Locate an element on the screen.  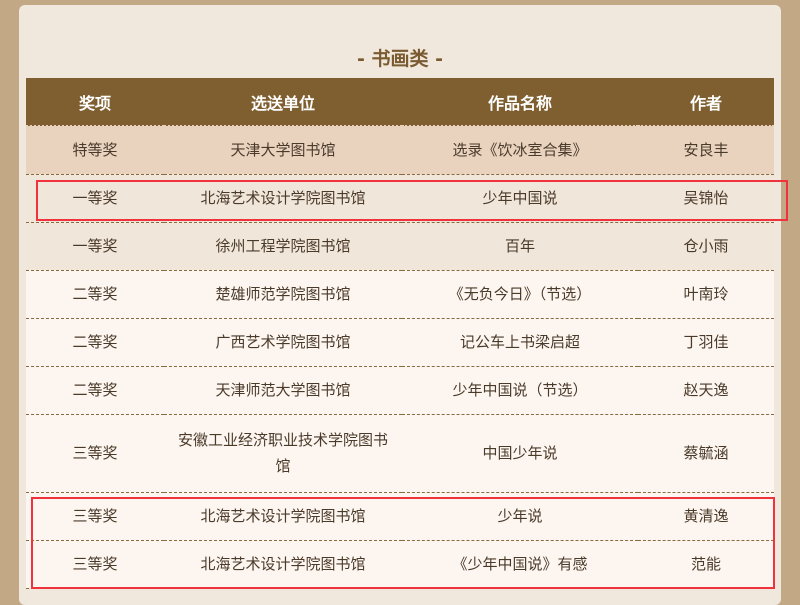
table-row: 三等奖 北海艺术设计学院图书馆 《少年中国说》有感 范能 is located at coordinates (400, 564).